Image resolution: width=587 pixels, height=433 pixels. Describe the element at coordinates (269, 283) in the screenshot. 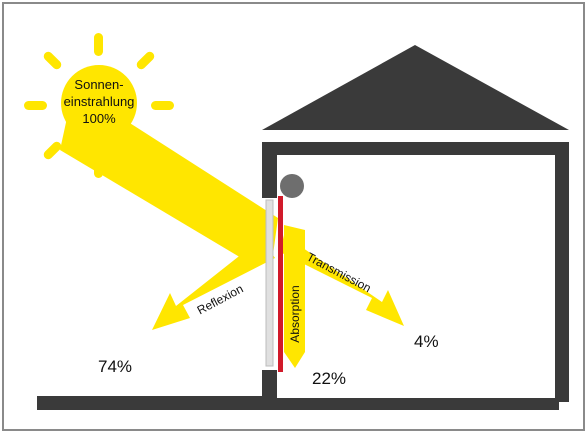

I see `window-glass` at that location.